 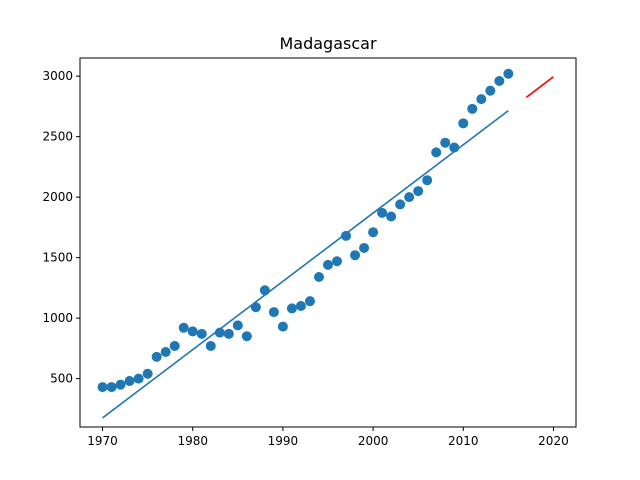 I want to click on y-tick-label: 3000, so click(x=57, y=76).